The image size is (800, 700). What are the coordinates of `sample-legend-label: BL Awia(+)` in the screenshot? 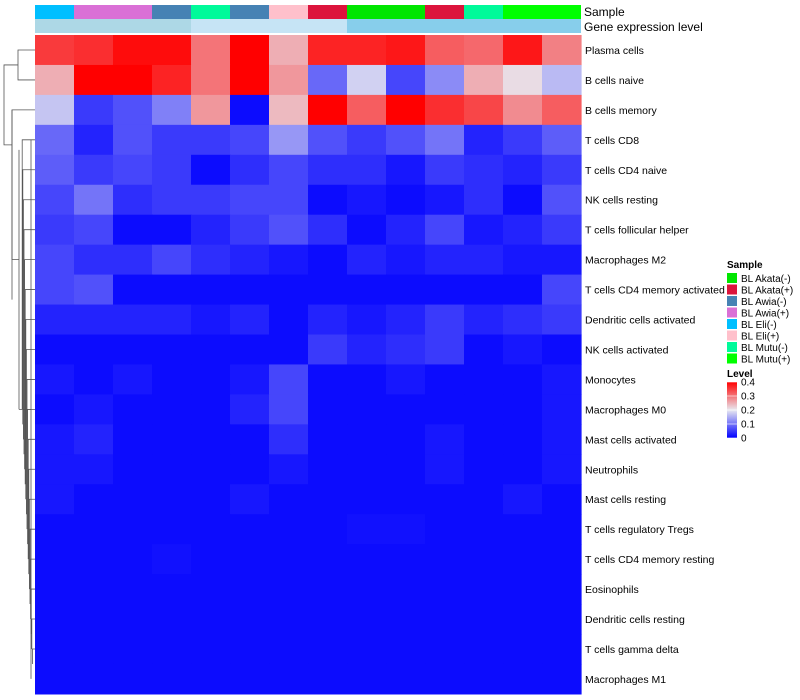 It's located at (765, 314).